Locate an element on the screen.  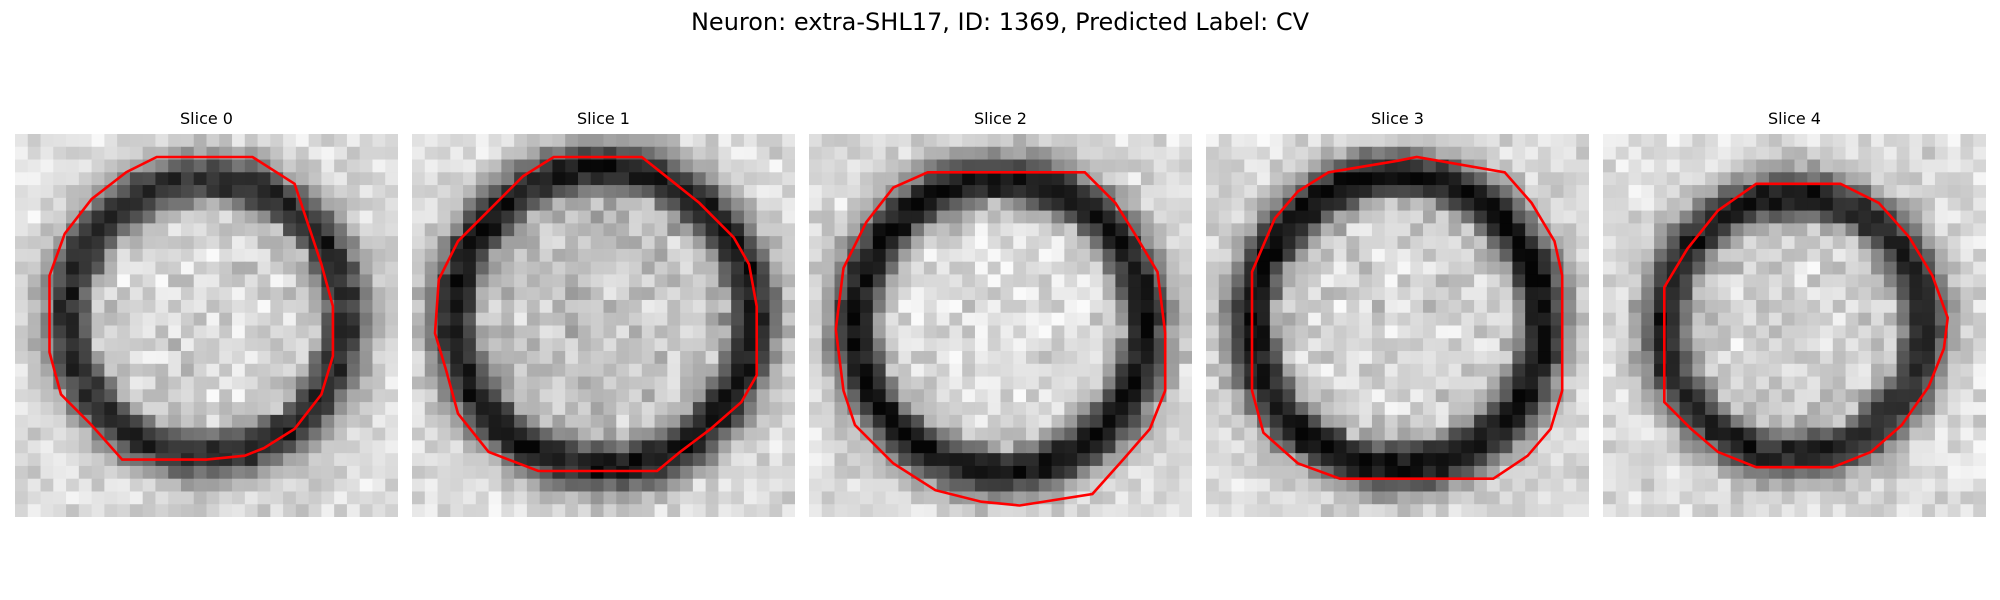
slice-panel-3: Slice 3 is located at coordinates (1397, 313).